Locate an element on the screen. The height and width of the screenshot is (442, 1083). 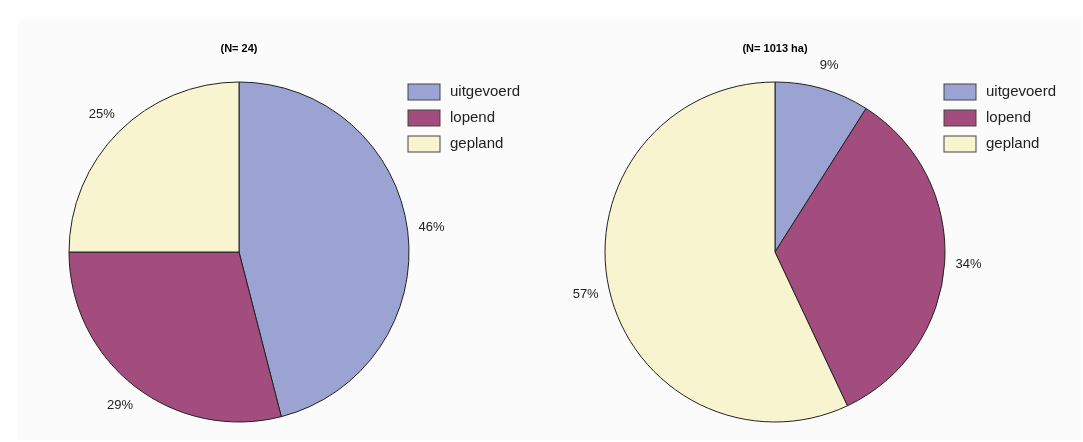
chart-title: (N= 24) is located at coordinates (239, 48).